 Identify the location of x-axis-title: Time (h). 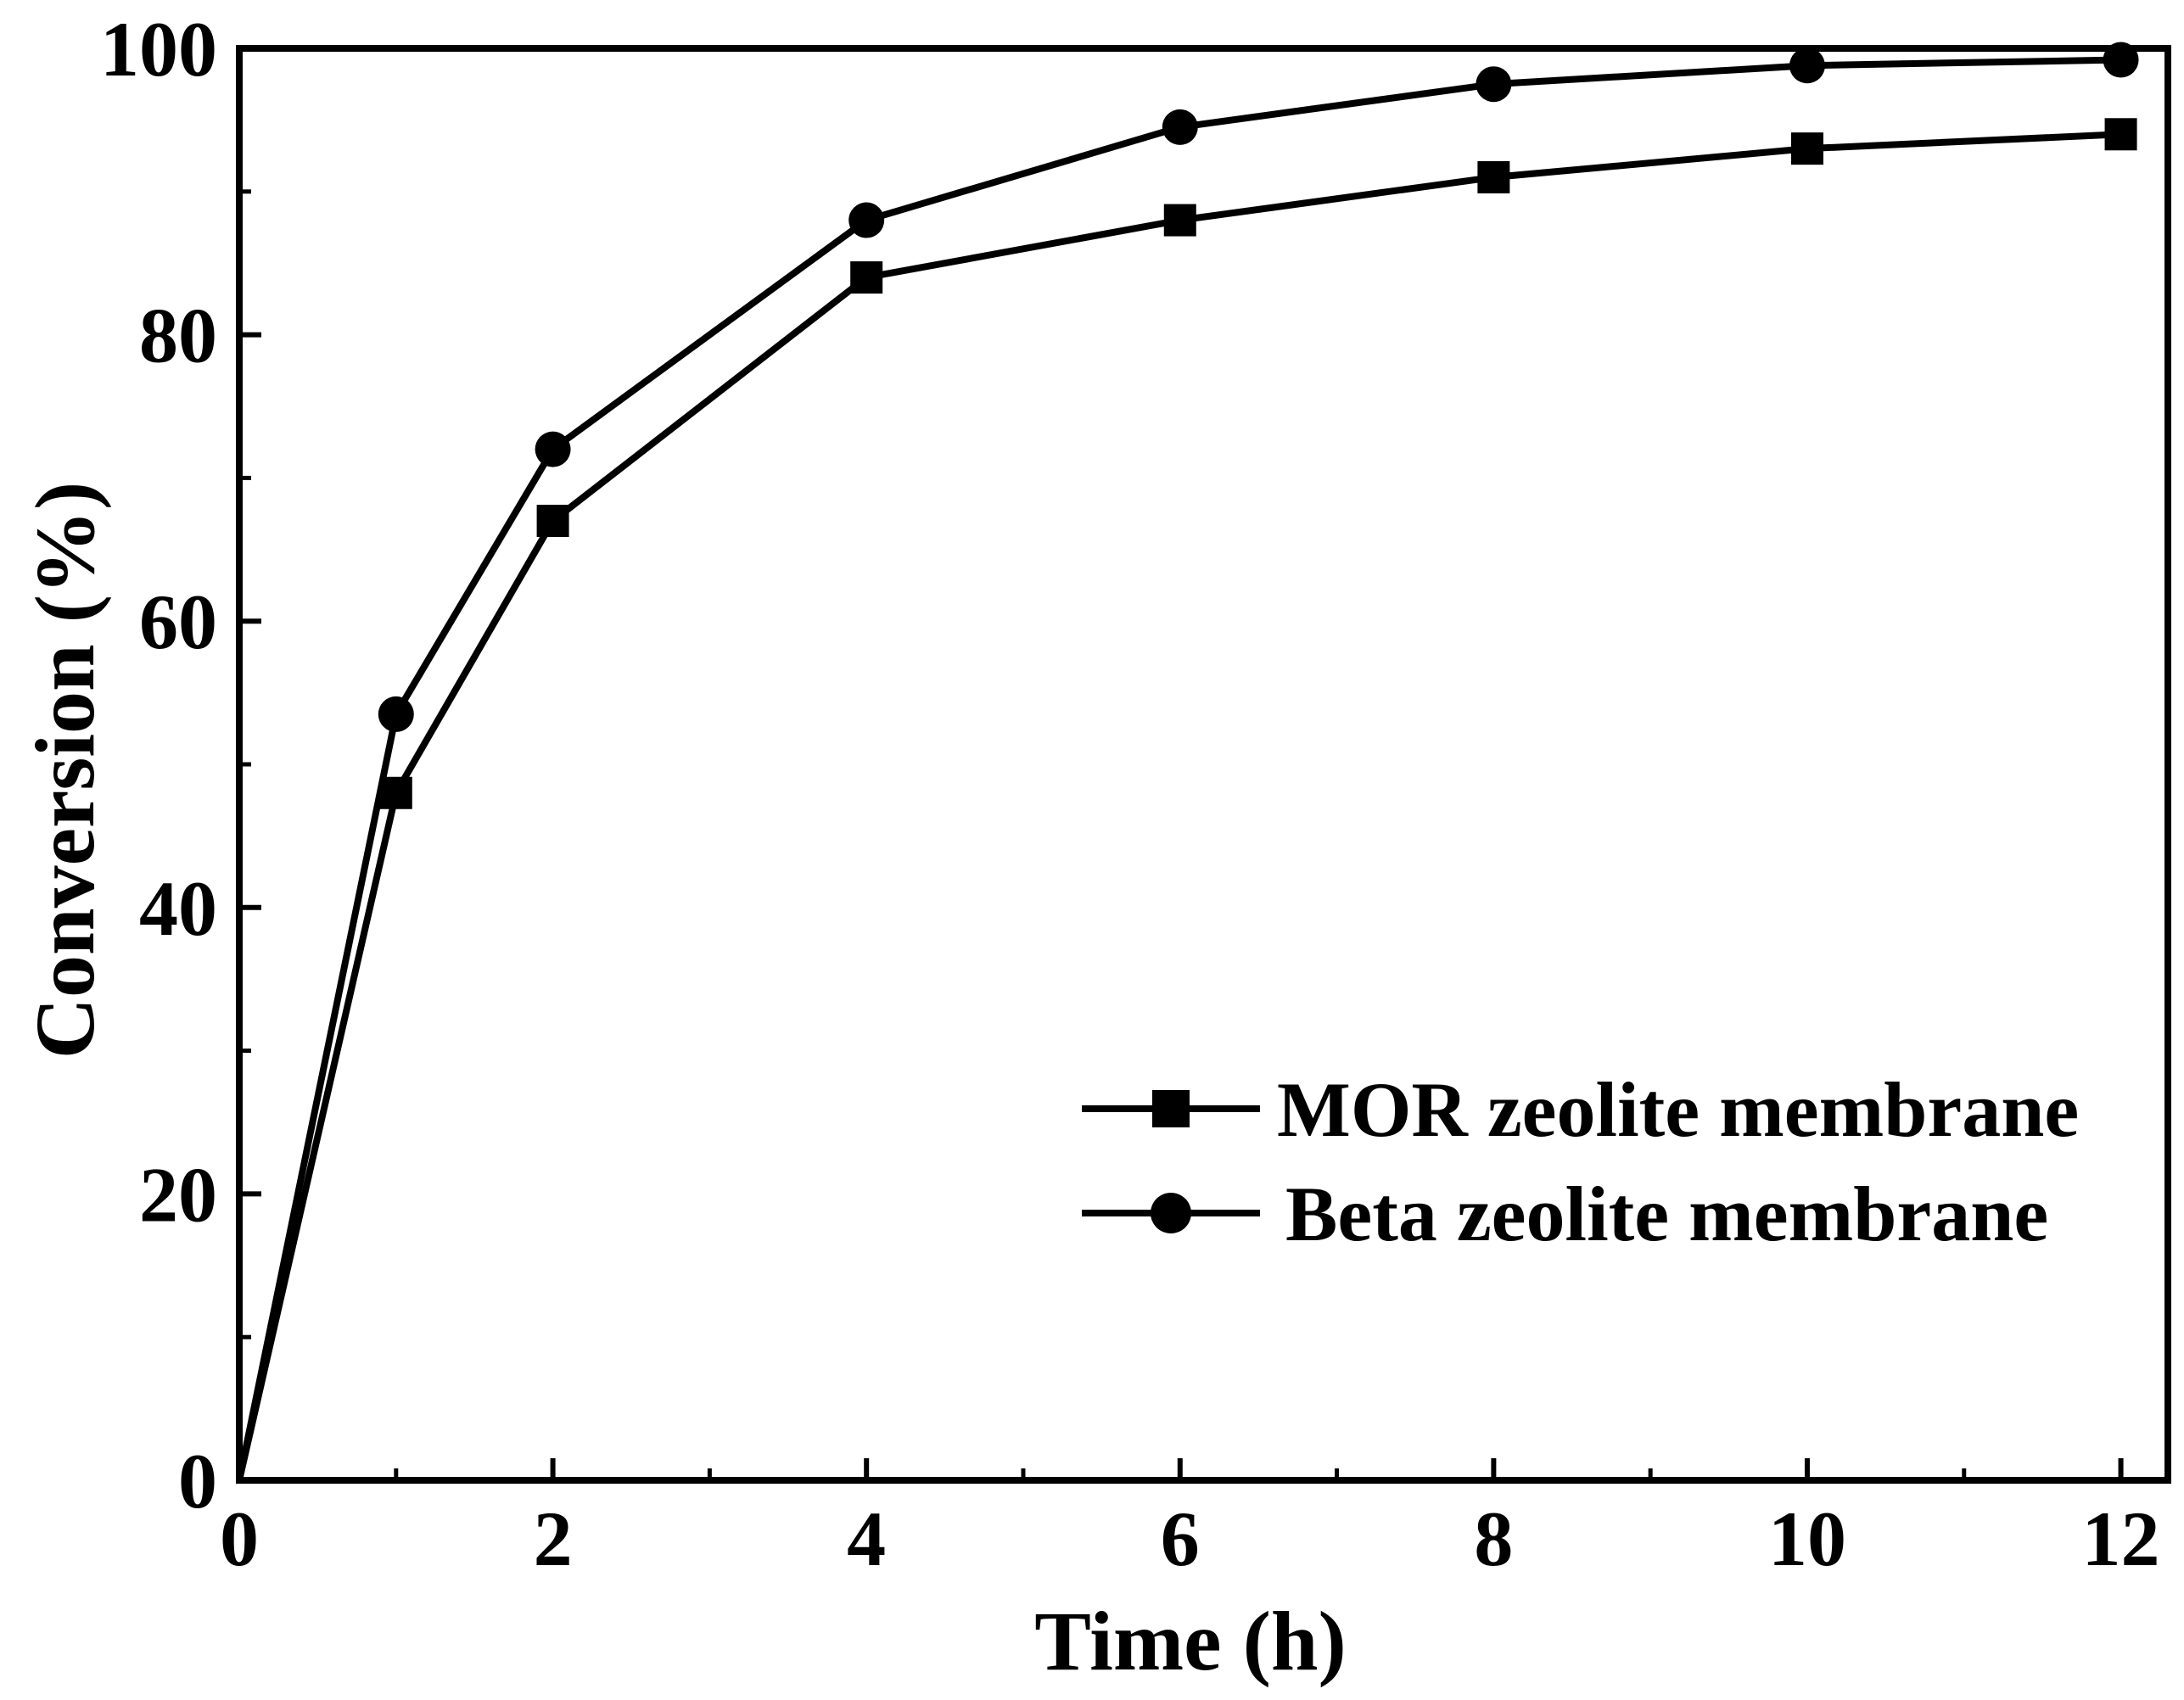
(1190, 1641).